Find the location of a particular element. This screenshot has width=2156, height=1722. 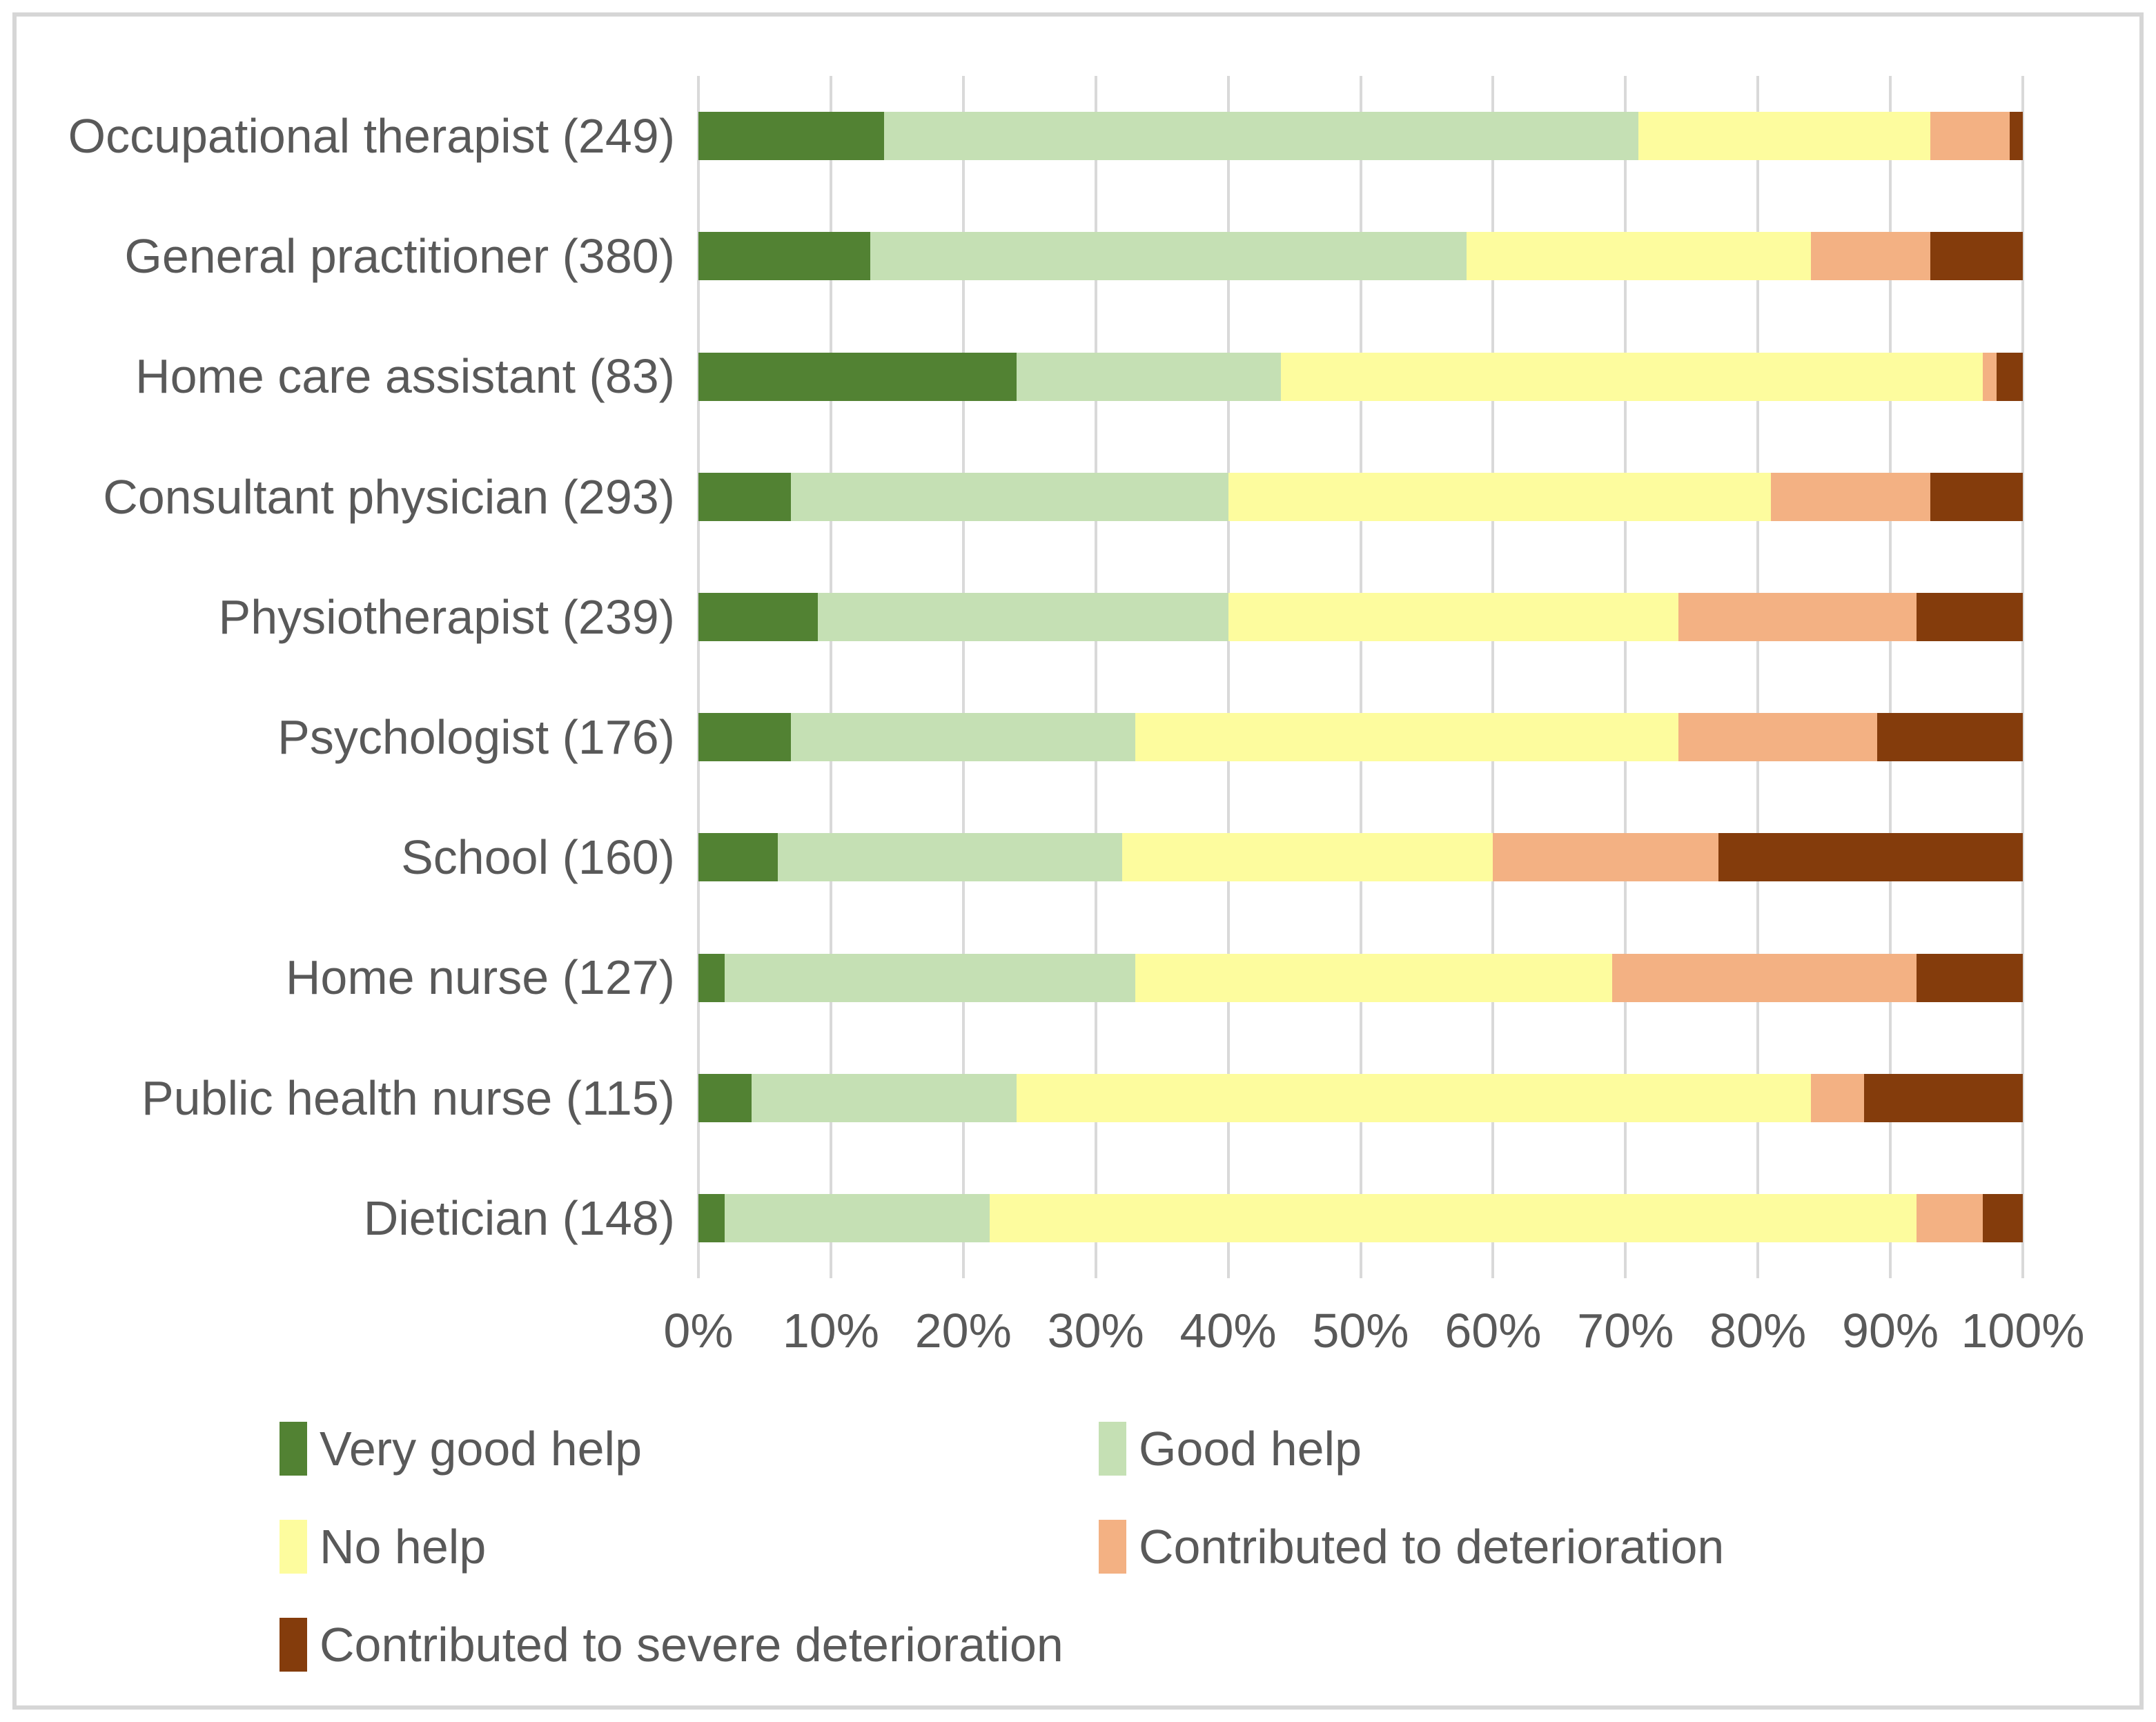

x-axis-tick-label: 40% is located at coordinates (1228, 1331).